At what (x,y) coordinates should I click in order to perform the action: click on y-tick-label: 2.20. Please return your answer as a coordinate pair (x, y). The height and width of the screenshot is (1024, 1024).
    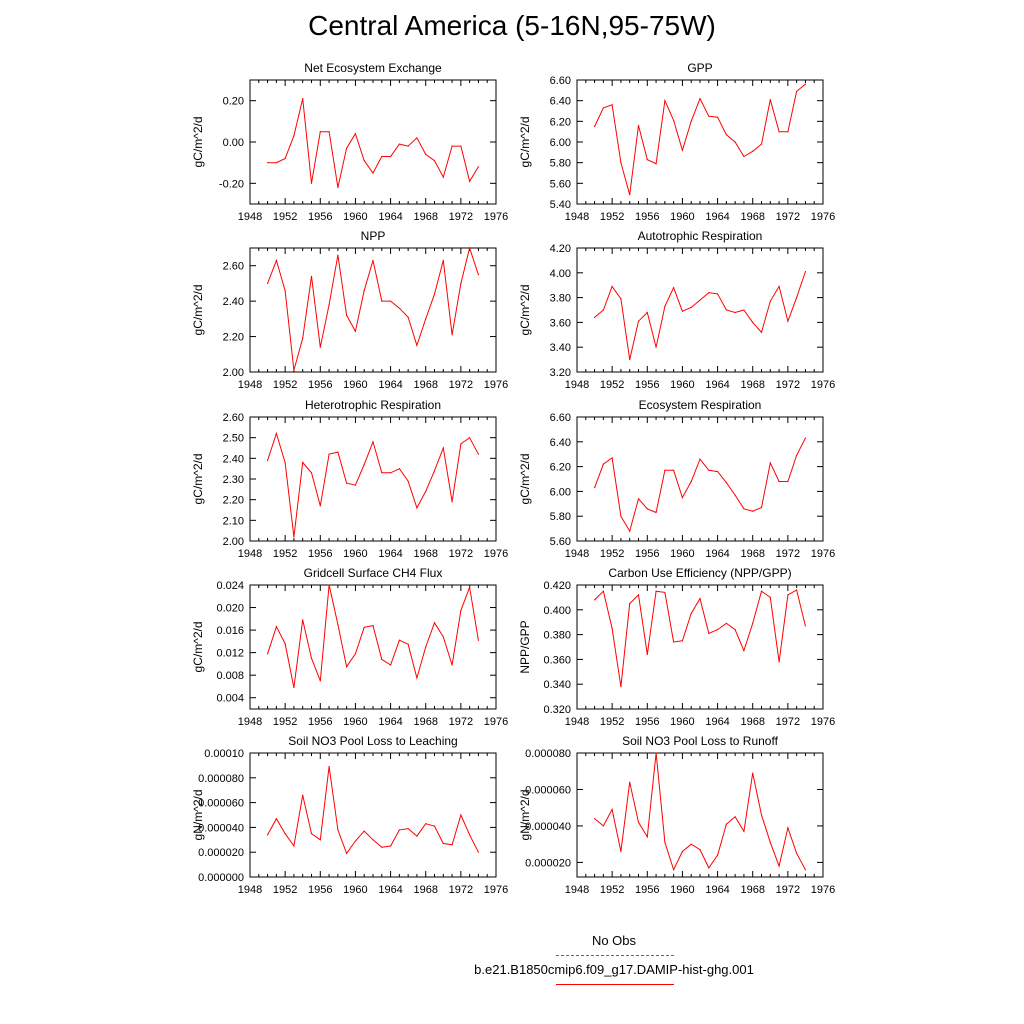
    Looking at the image, I should click on (233, 501).